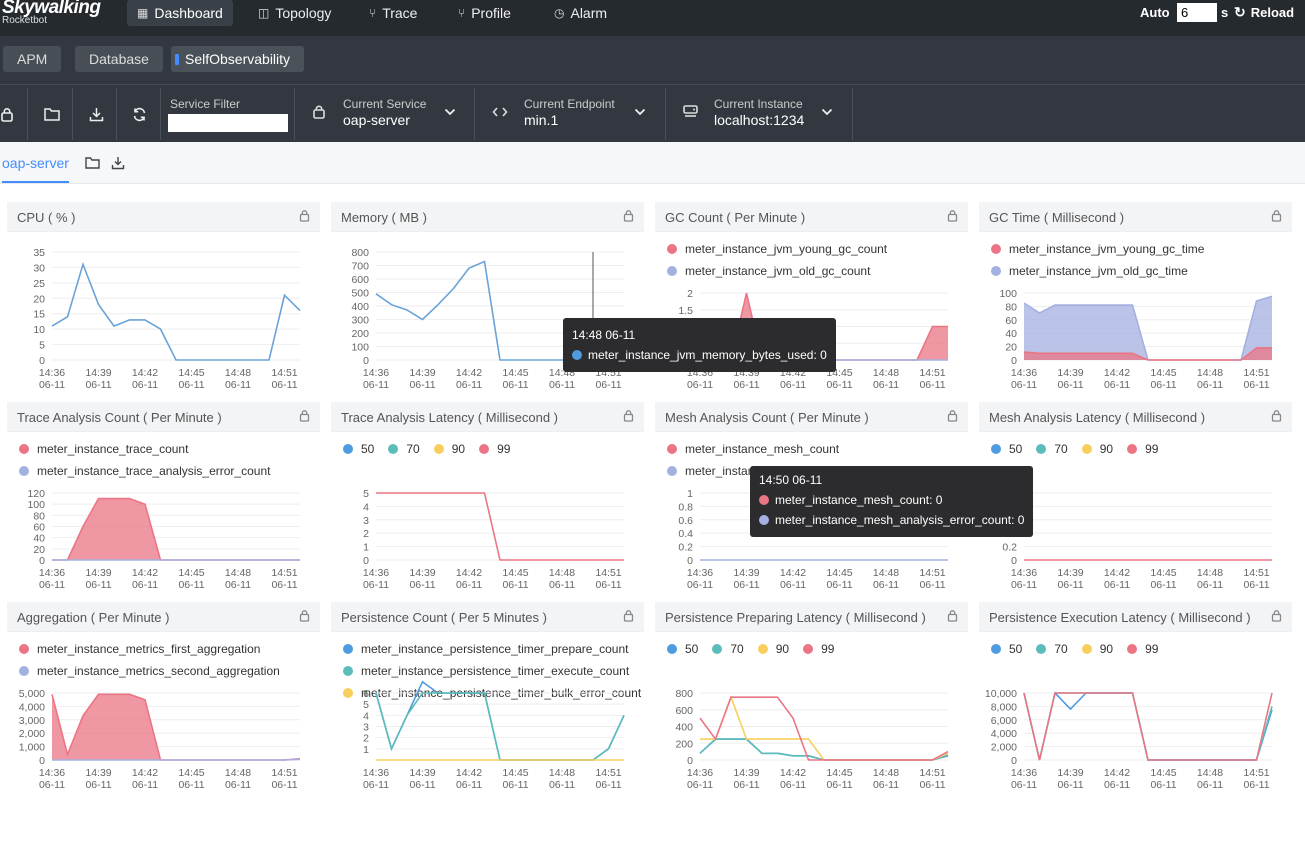 The width and height of the screenshot is (1305, 860). What do you see at coordinates (42, 761) in the screenshot?
I see `y-tick-label: 0` at bounding box center [42, 761].